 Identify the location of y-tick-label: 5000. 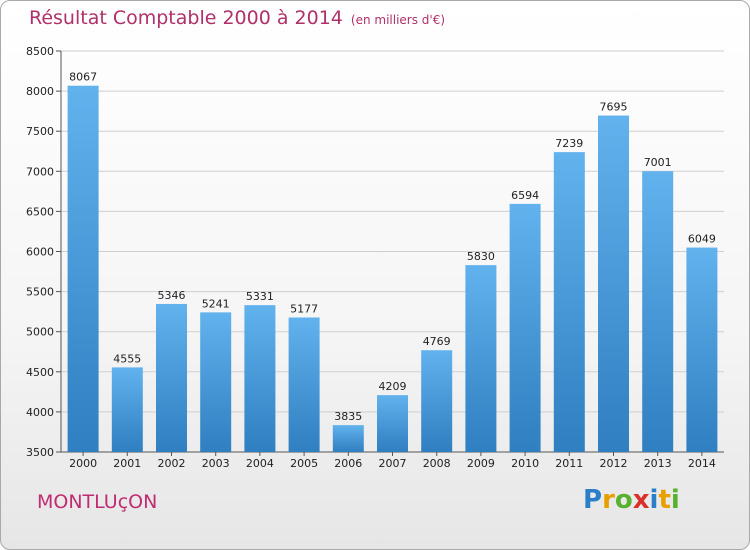
(40, 332).